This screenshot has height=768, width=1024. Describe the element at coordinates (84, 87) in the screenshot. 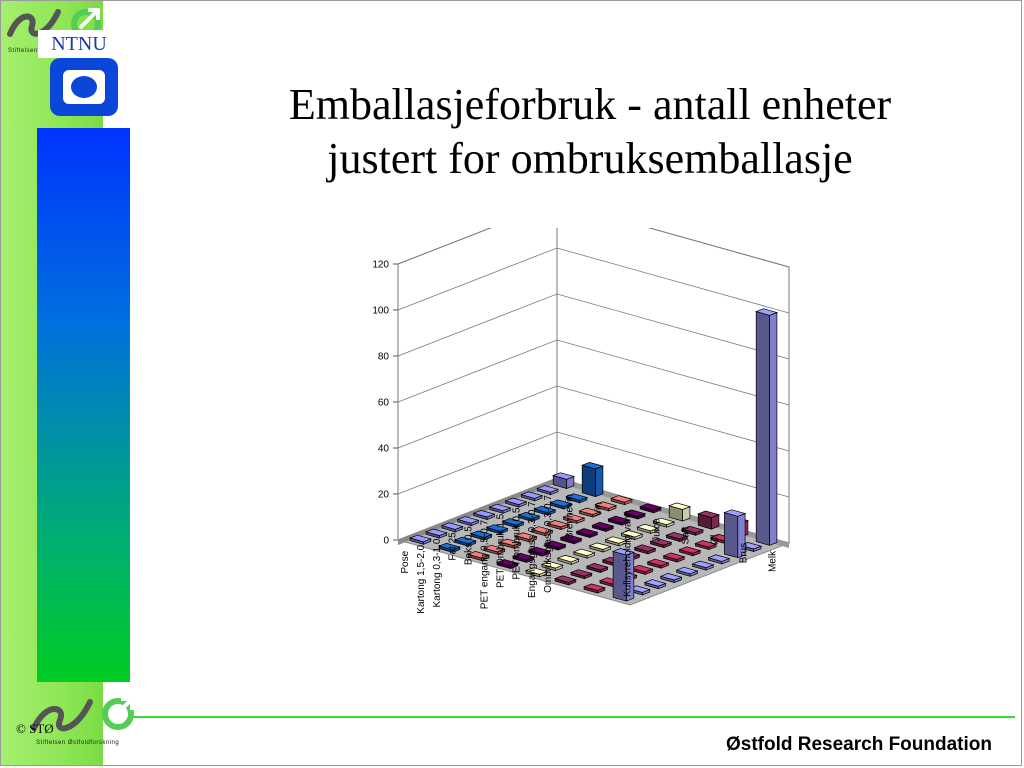

I see `ntnu-emblem-icon` at that location.